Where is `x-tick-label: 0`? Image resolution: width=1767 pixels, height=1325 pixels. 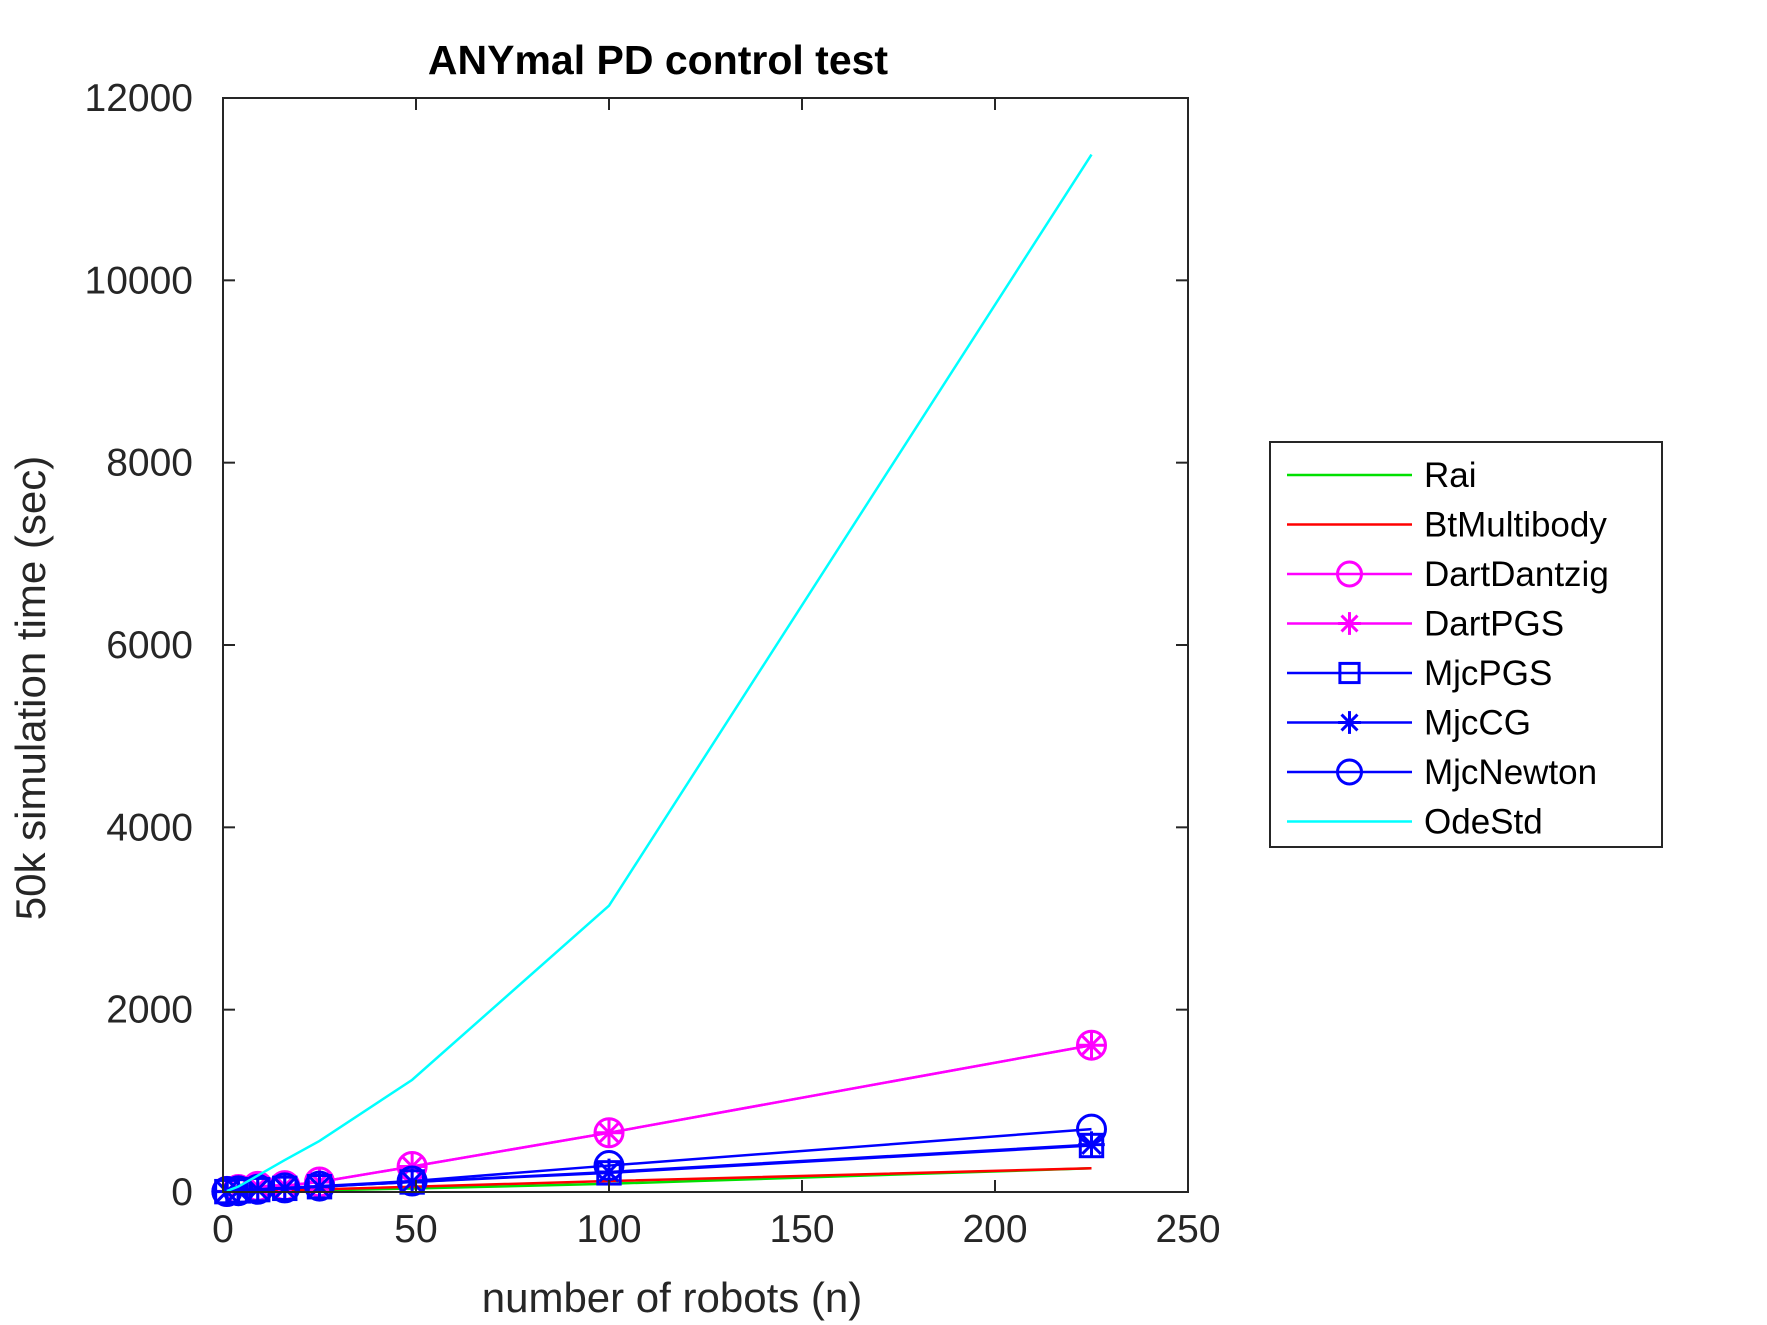 x-tick-label: 0 is located at coordinates (223, 1229).